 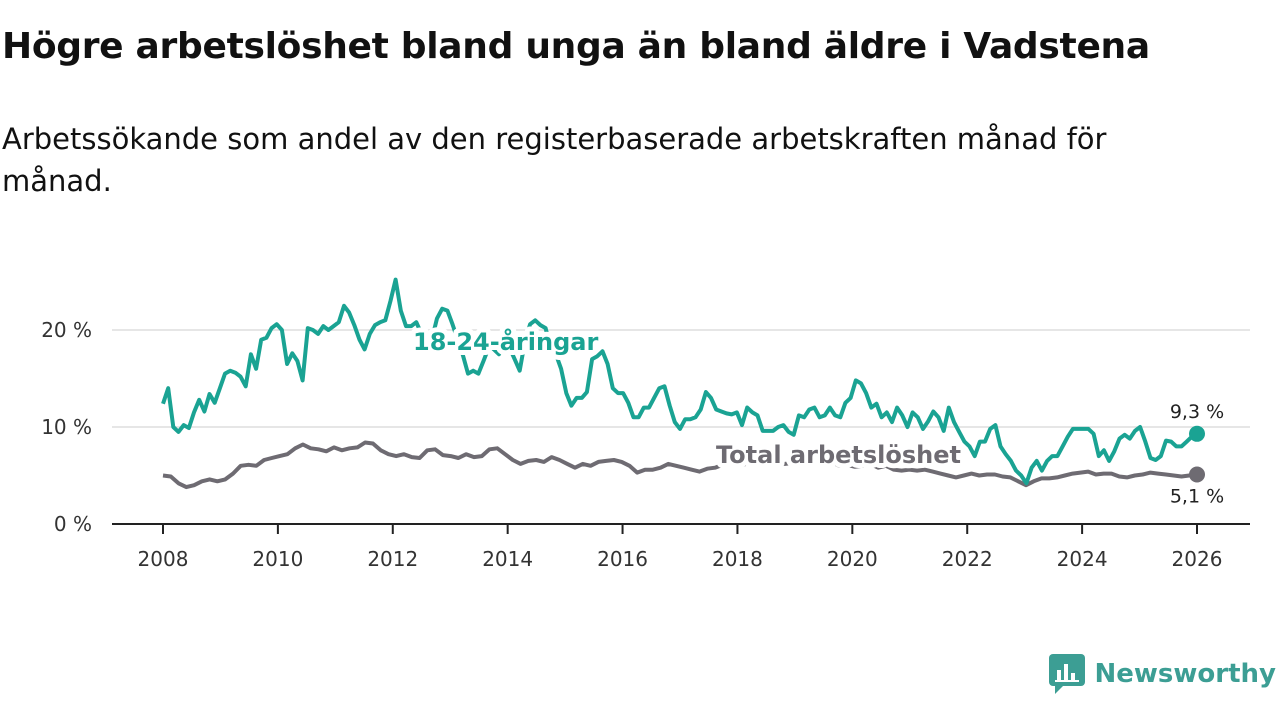 I want to click on series-label-total-halo: Total arbetslöshet, so click(x=838, y=455).